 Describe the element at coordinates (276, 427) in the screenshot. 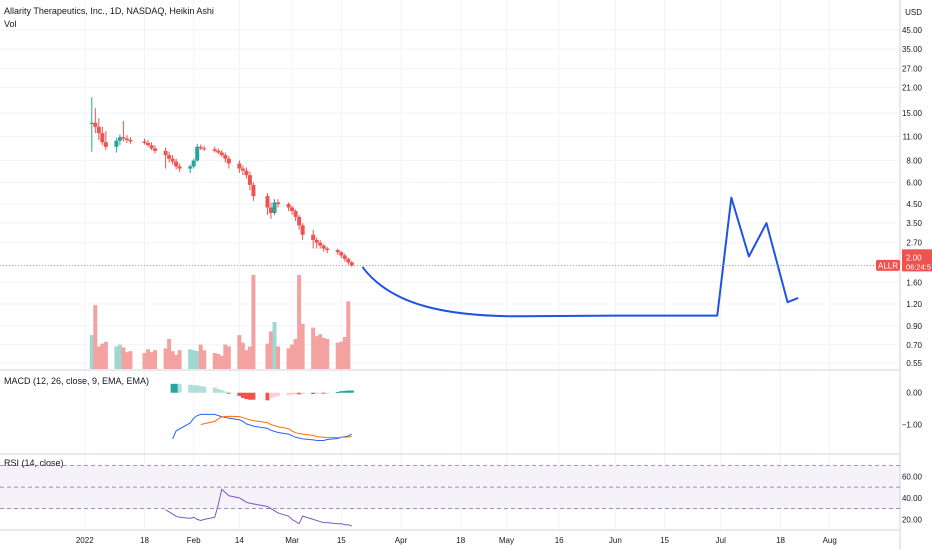

I see `signal-line` at that location.